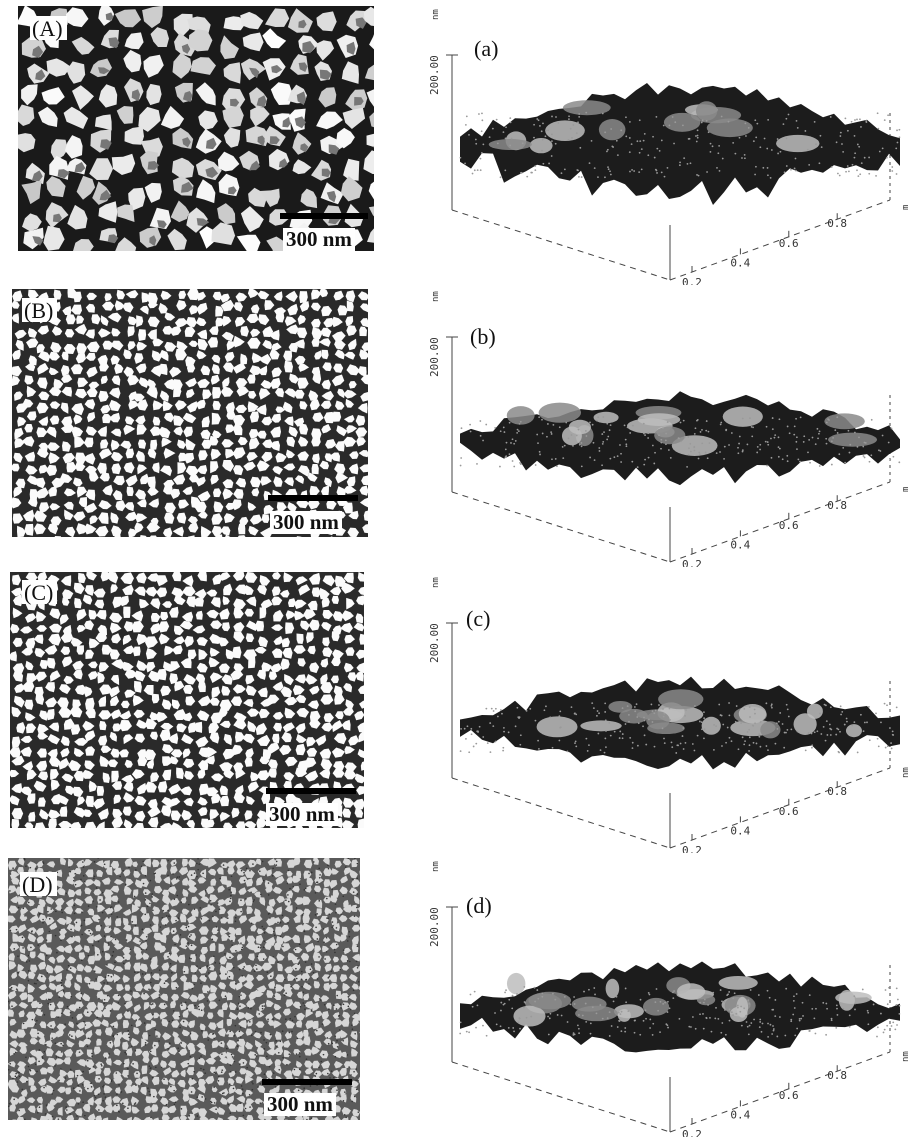 Image resolution: width=919 pixels, height=1138 pixels. I want to click on afm-label-b: (b), so click(483, 336).